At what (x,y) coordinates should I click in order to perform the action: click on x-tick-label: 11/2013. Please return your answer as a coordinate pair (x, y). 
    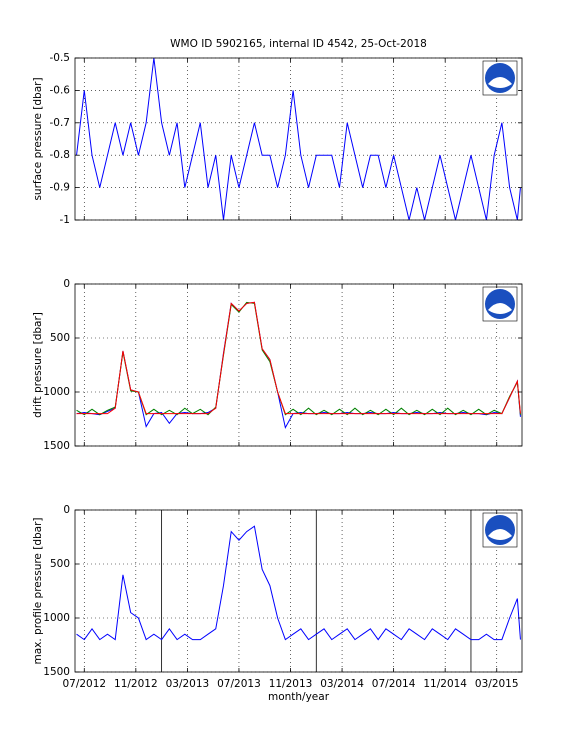
    Looking at the image, I should click on (291, 684).